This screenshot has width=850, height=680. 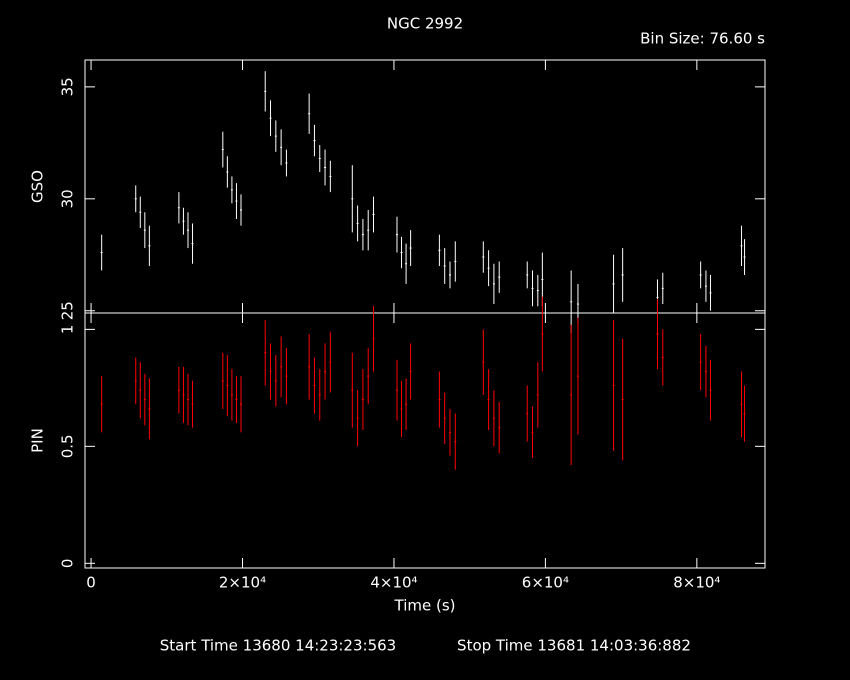 What do you see at coordinates (68, 310) in the screenshot?
I see `y-tick-label: 25` at bounding box center [68, 310].